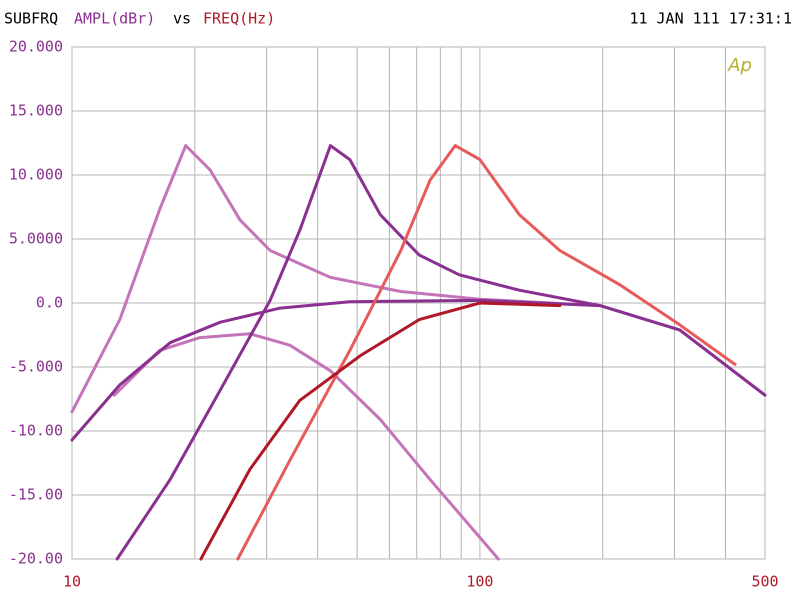 The width and height of the screenshot is (800, 603). What do you see at coordinates (36, 47) in the screenshot?
I see `y-tick-label: 20.000` at bounding box center [36, 47].